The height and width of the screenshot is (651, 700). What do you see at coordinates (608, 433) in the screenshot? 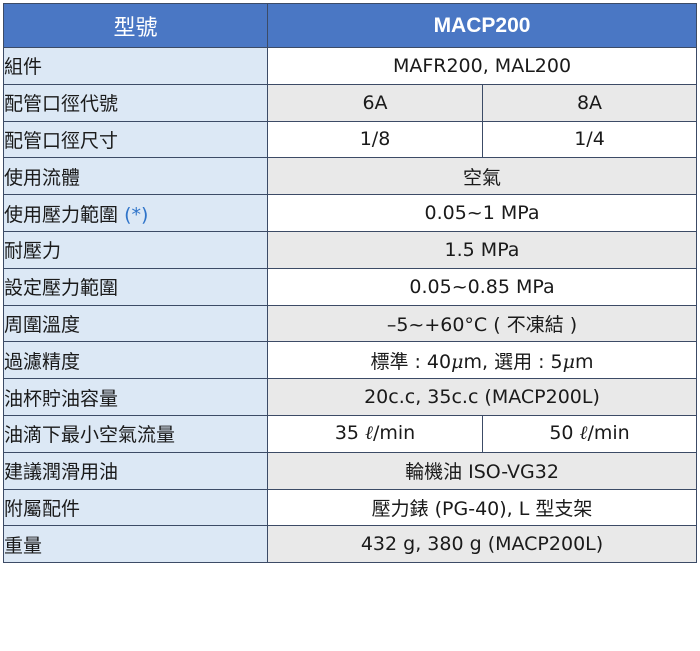
I see `min-flow-b-unit: /min` at bounding box center [608, 433].